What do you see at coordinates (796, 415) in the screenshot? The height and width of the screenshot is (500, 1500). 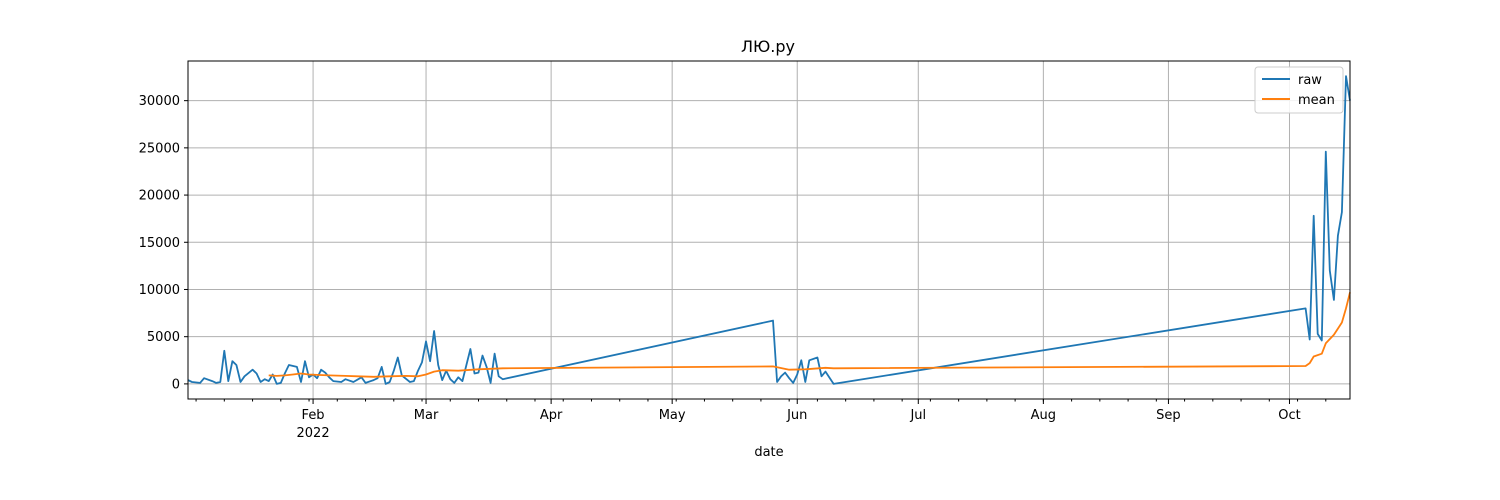 I see `x-tick-label: Jun` at bounding box center [796, 415].